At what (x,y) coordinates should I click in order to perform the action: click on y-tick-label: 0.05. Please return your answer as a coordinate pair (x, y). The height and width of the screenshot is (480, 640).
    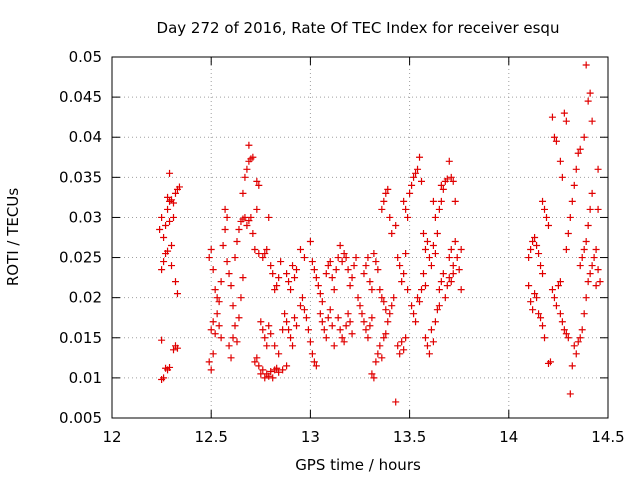
    Looking at the image, I should click on (85, 57).